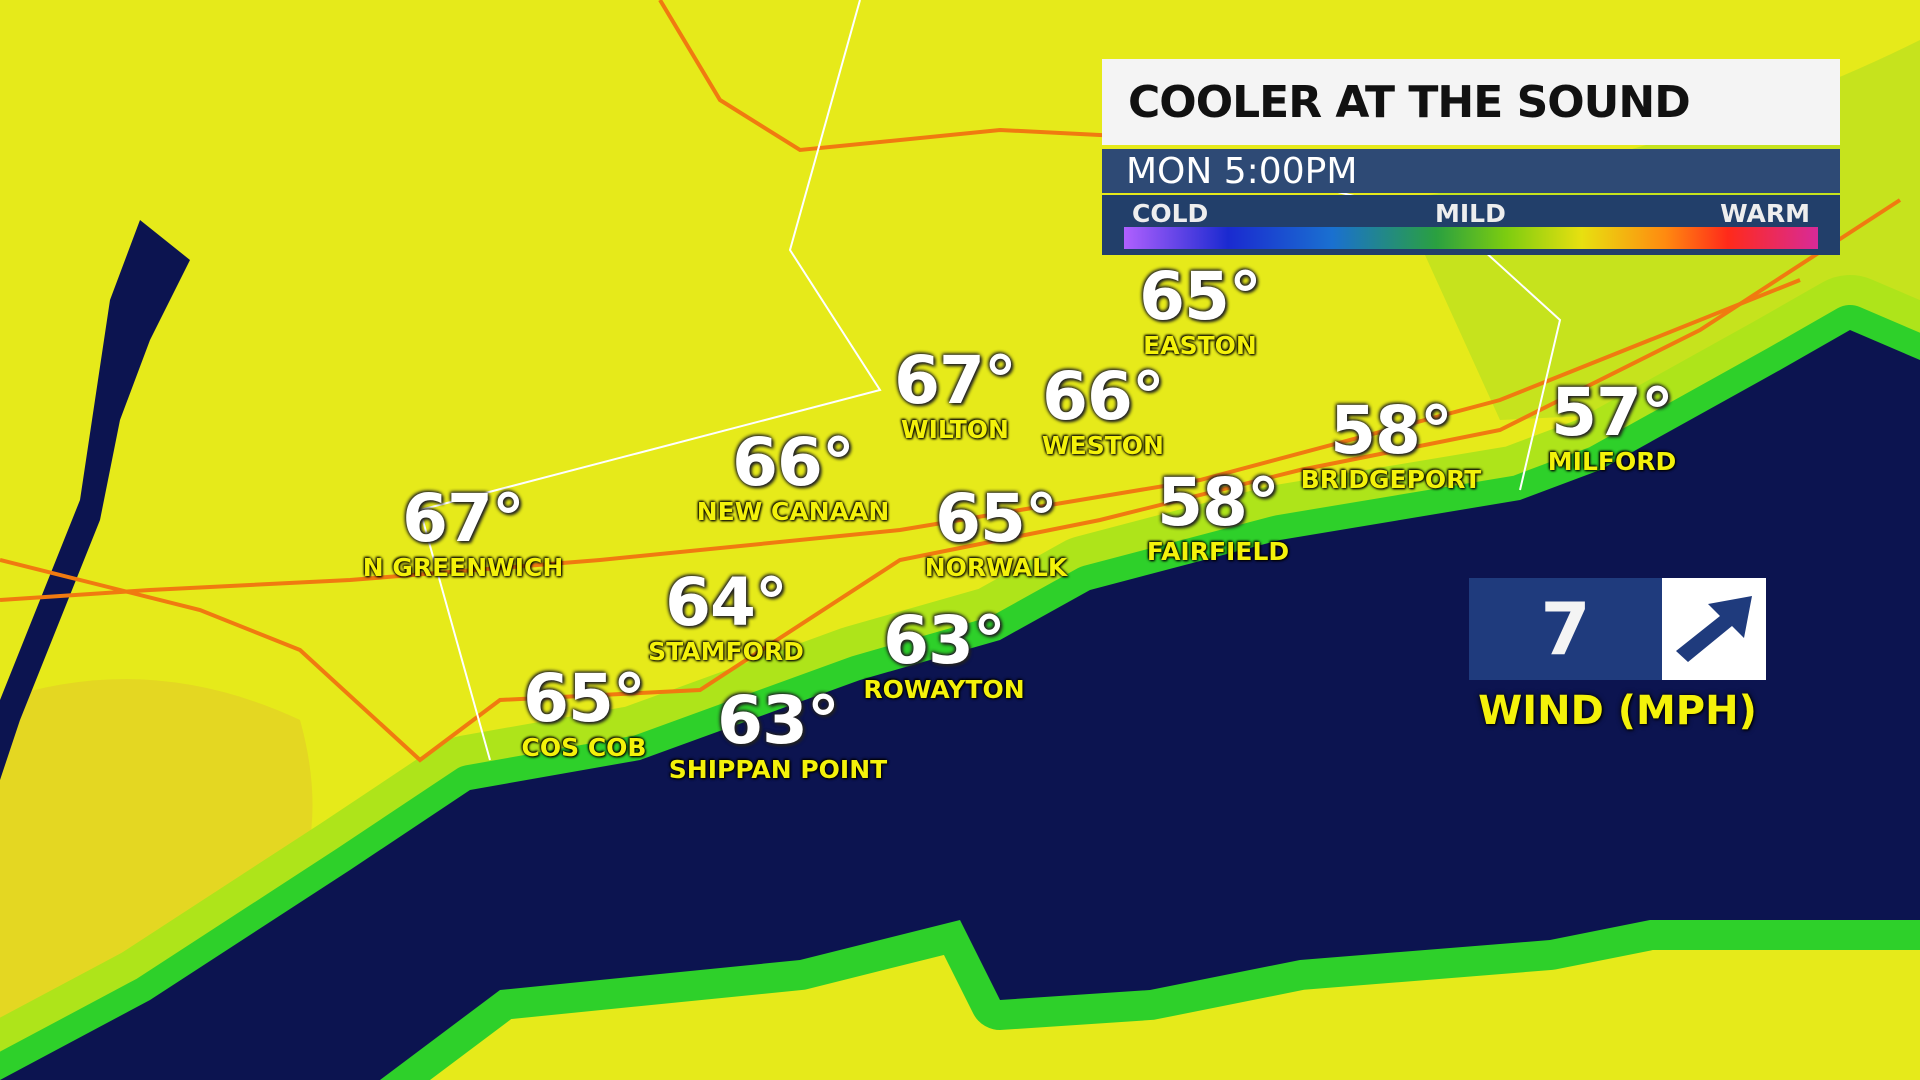 Image resolution: width=1920 pixels, height=1080 pixels. I want to click on city-n-greenwich: 67° N GREENWICH, so click(463, 533).